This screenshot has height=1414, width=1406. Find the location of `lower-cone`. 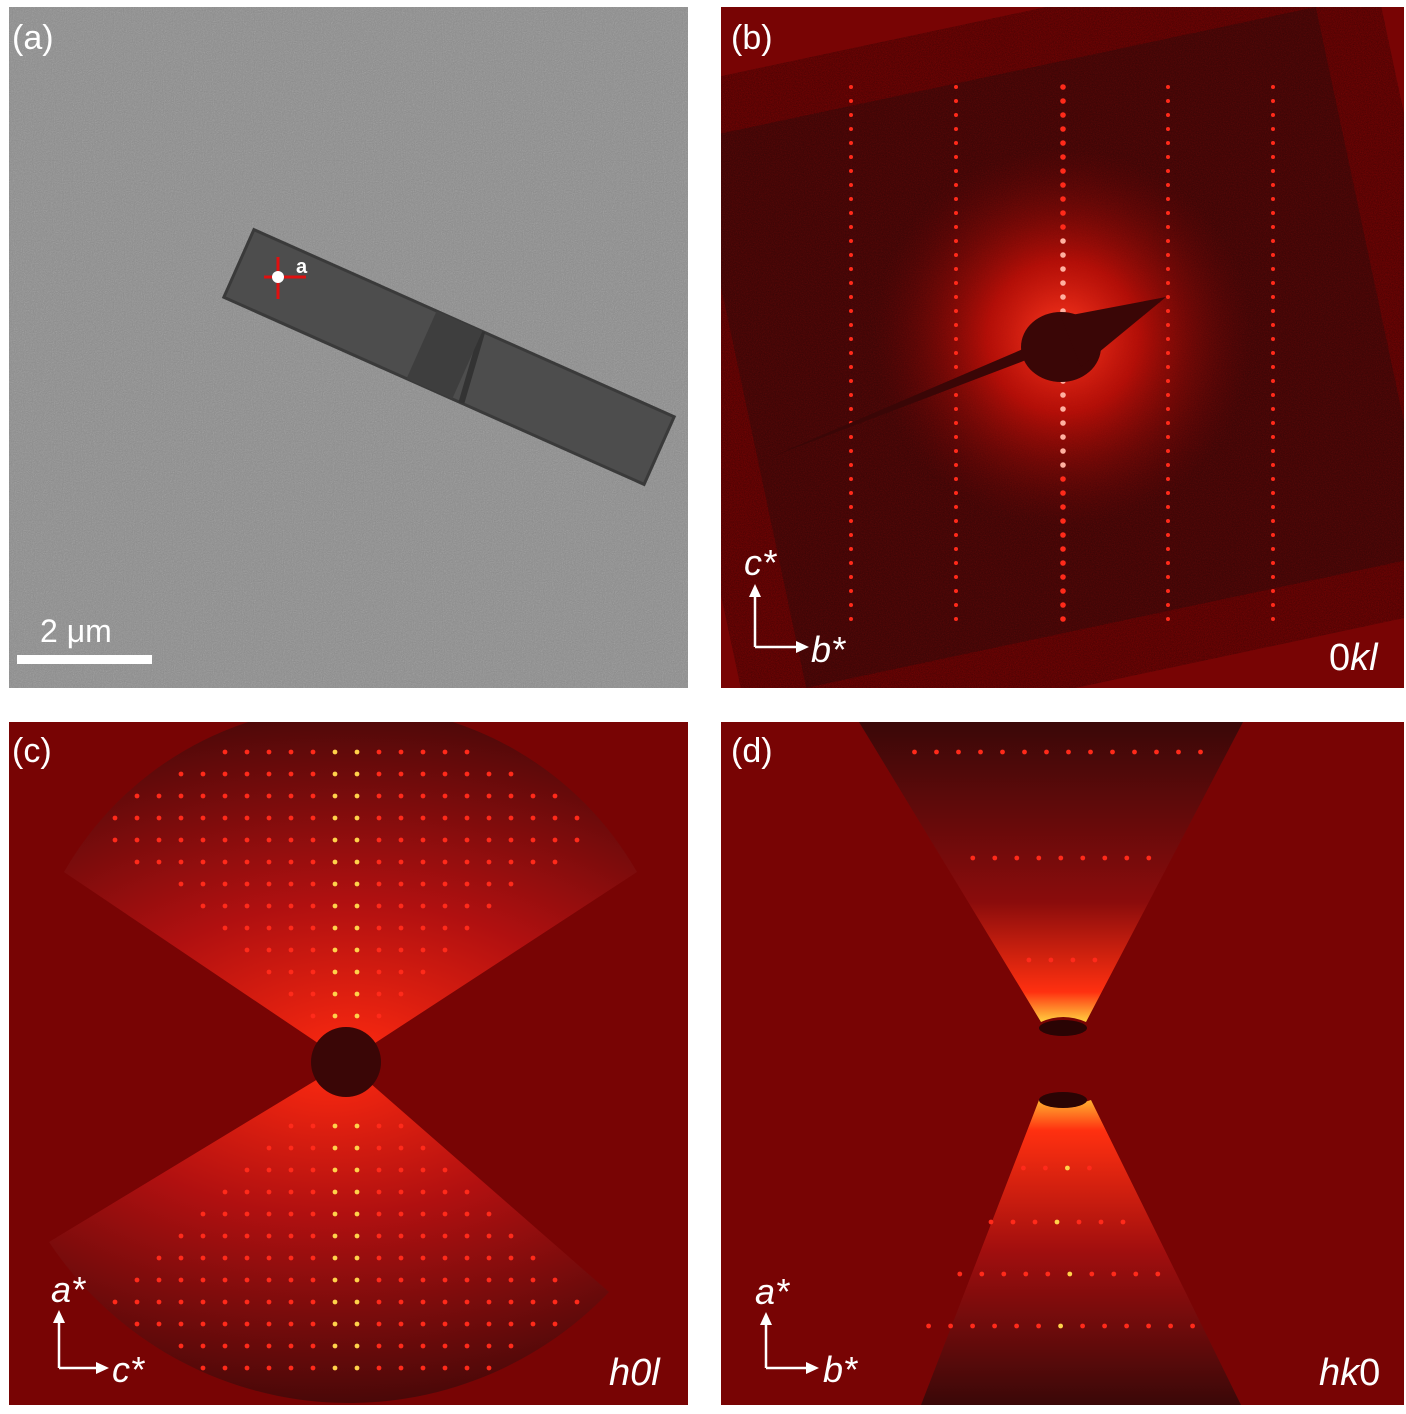

lower-cone is located at coordinates (1081, 1252).